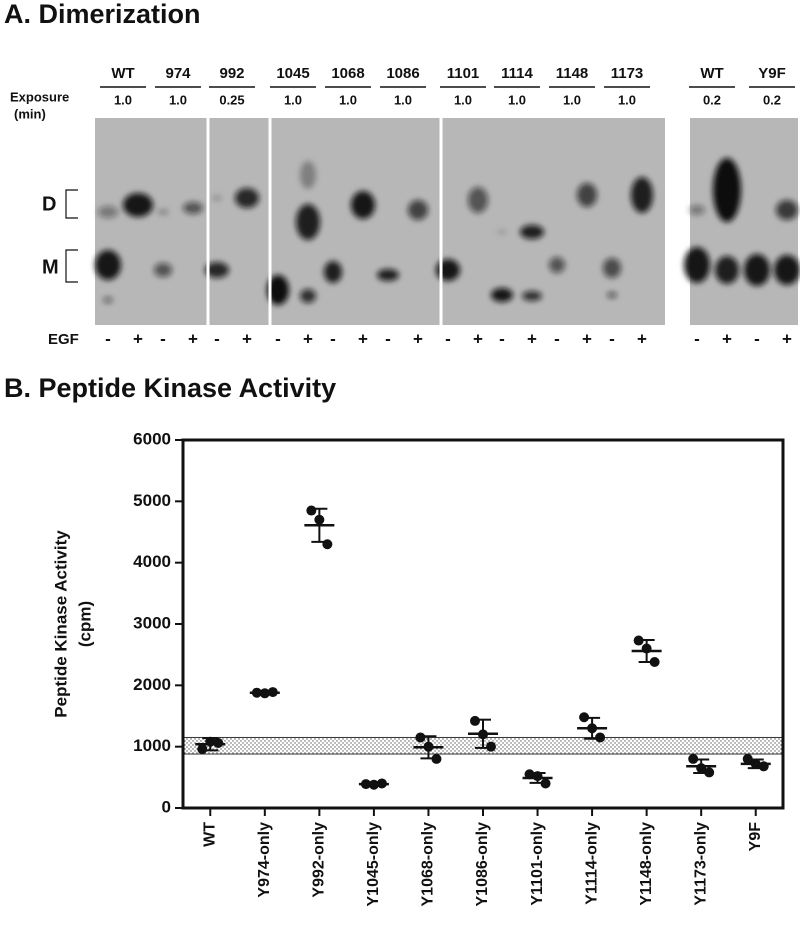  What do you see at coordinates (482, 864) in the screenshot?
I see `x-tick-label: Y1086-only` at bounding box center [482, 864].